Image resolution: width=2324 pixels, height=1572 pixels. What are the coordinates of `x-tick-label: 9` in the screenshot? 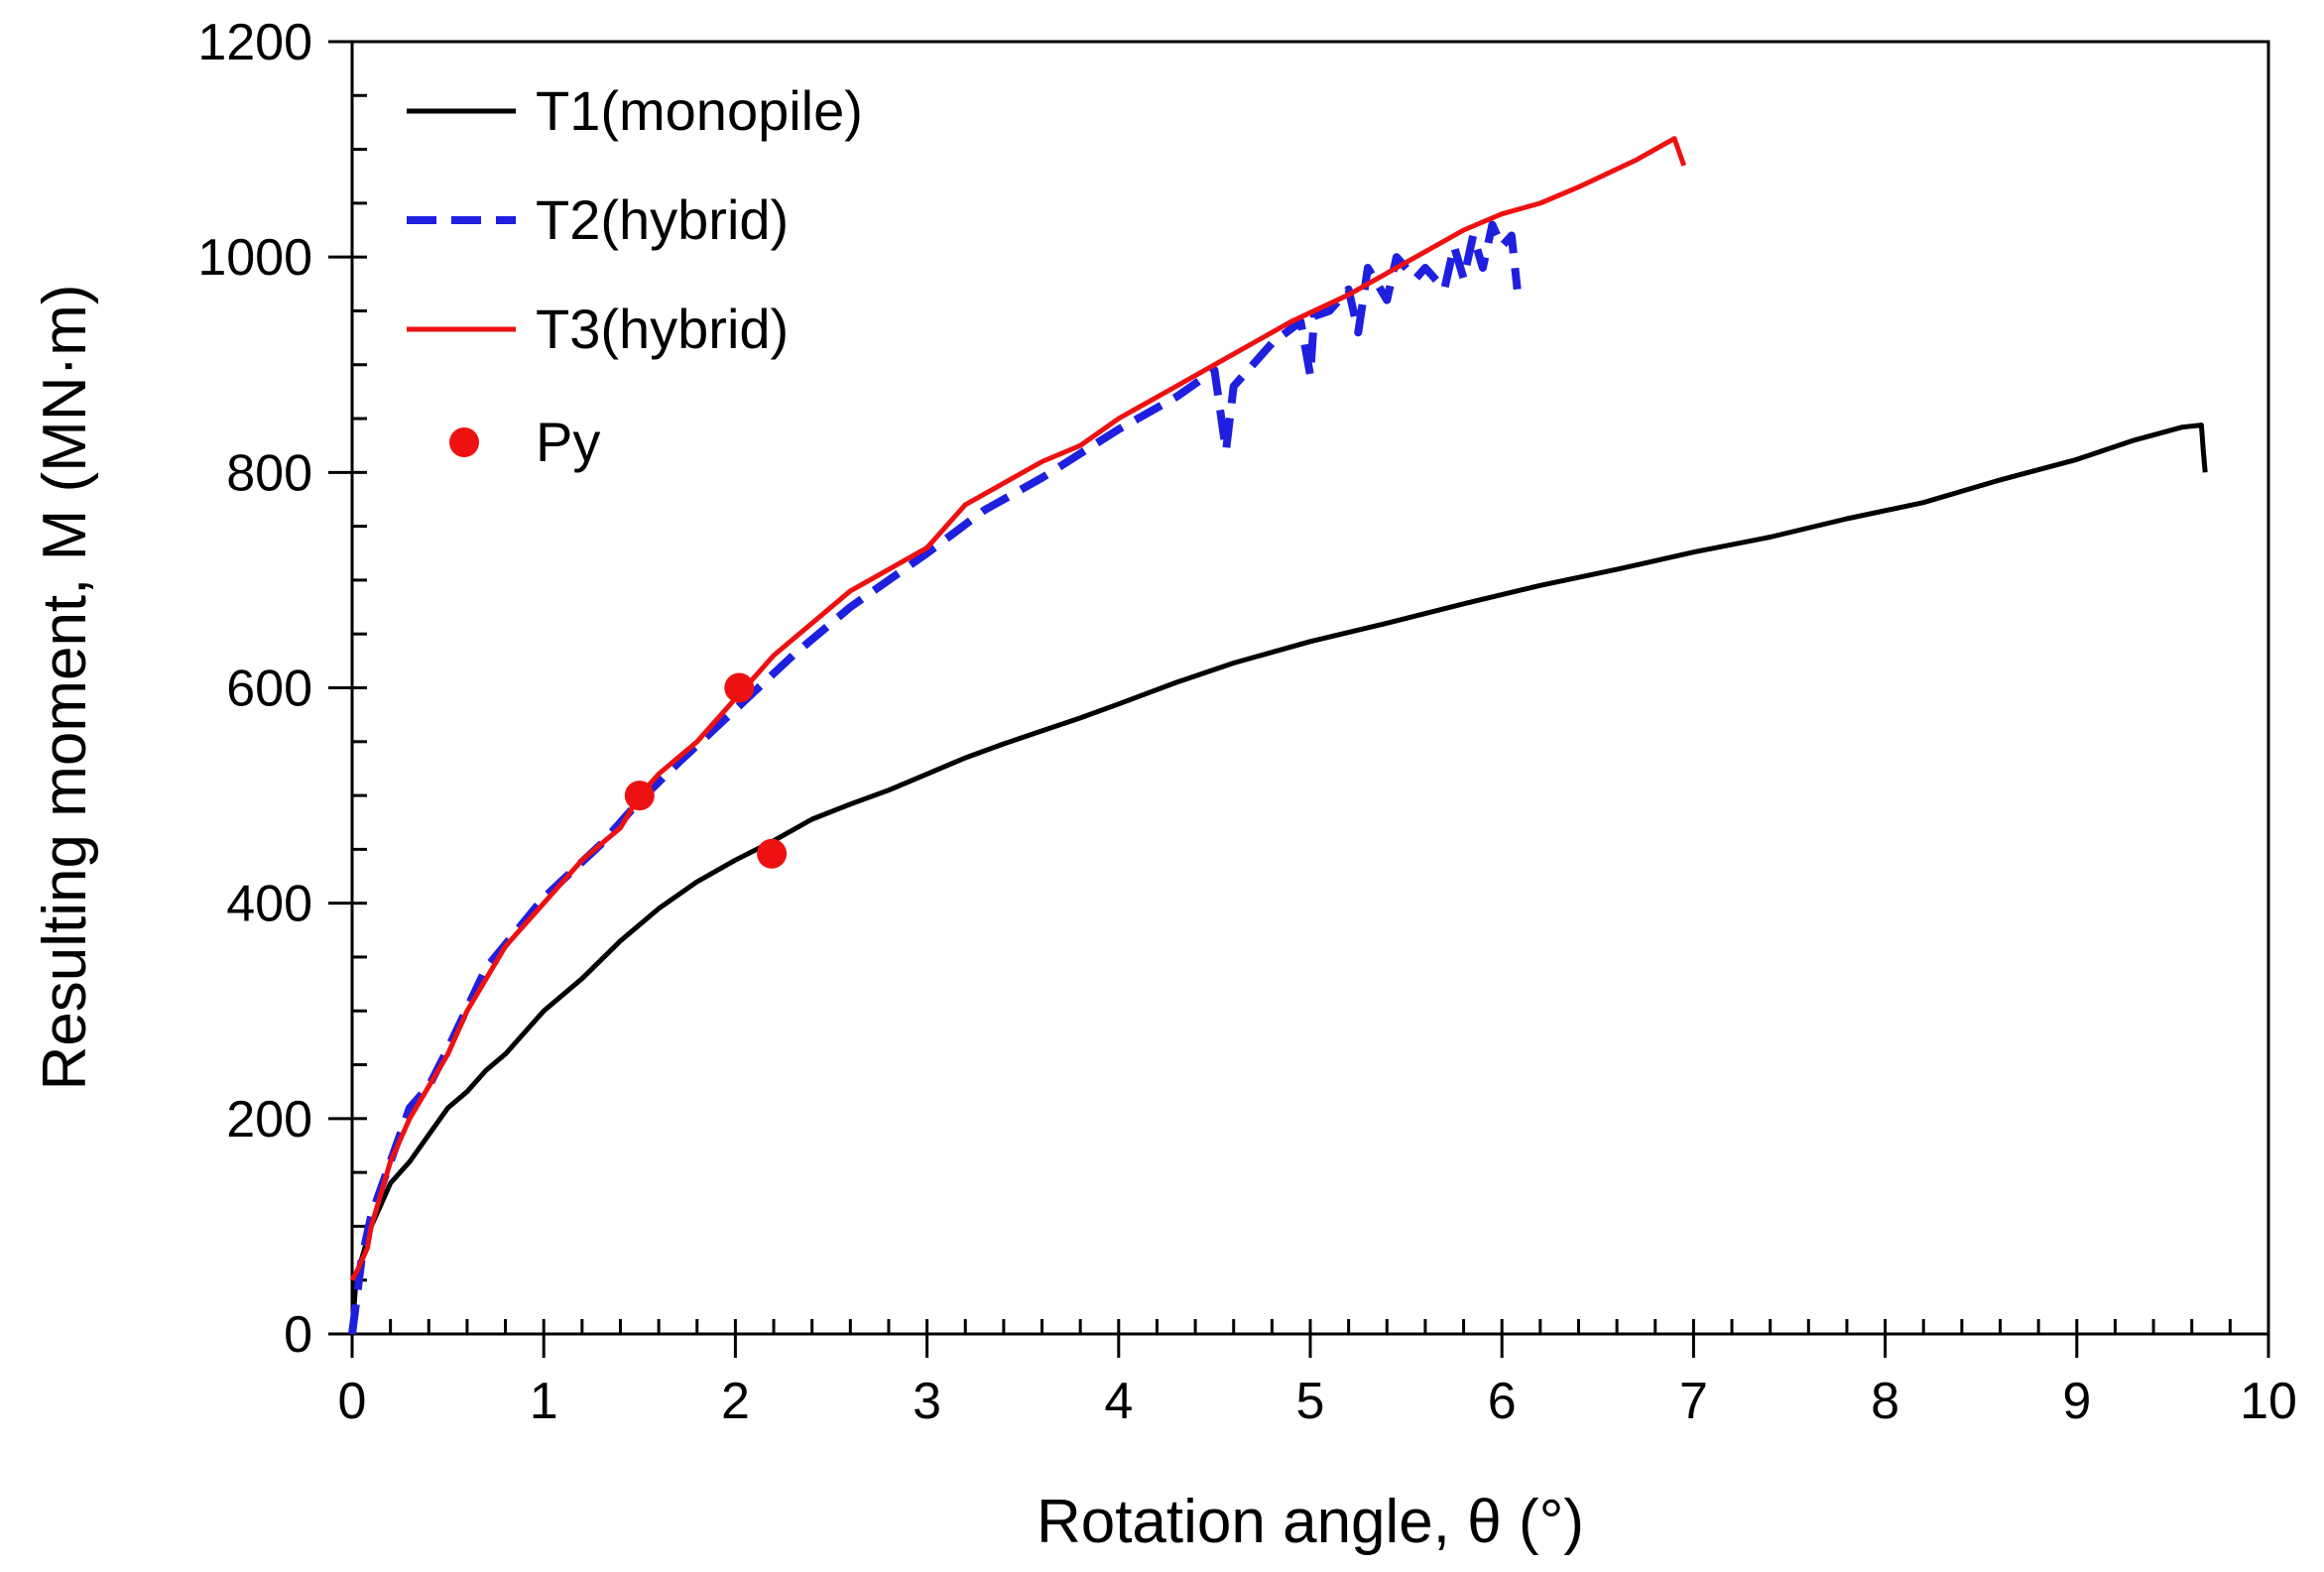 It's located at (2076, 1402).